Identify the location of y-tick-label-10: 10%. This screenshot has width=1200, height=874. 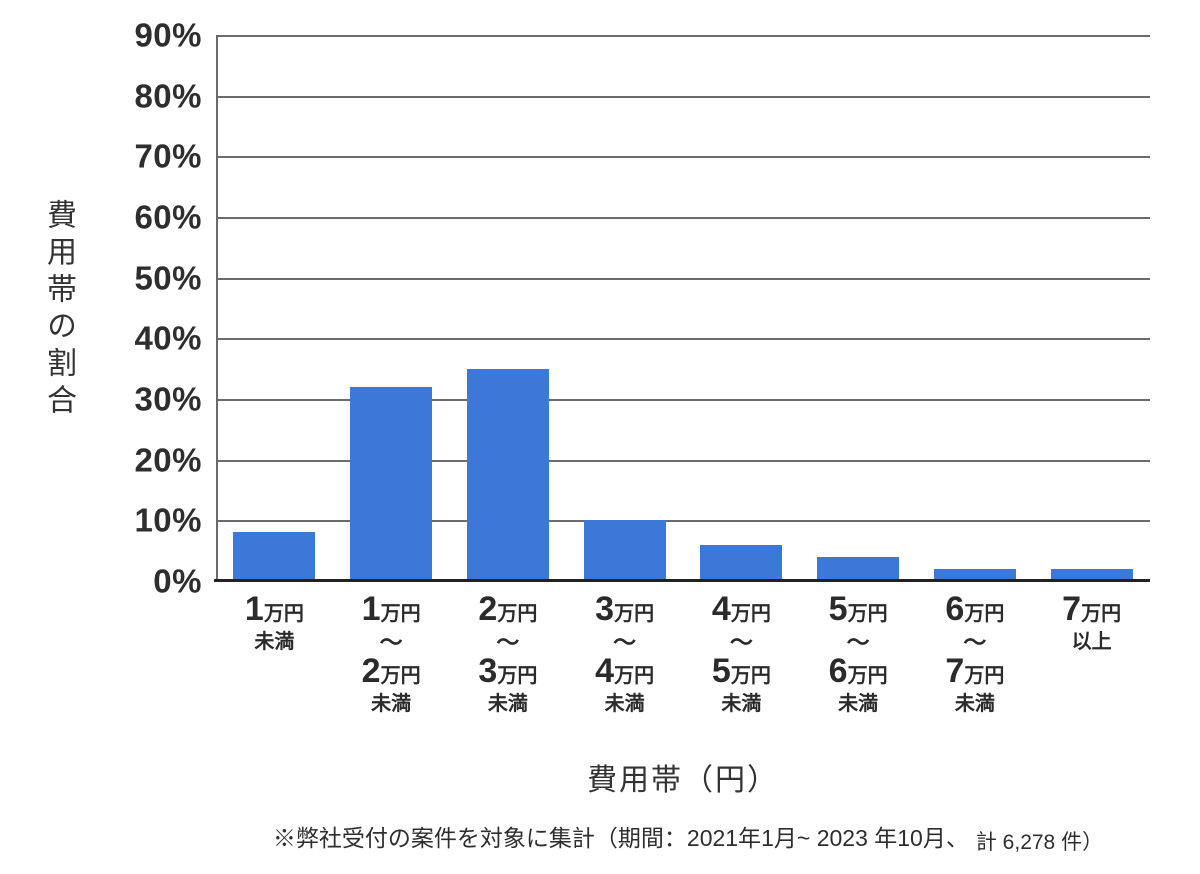
(168, 520).